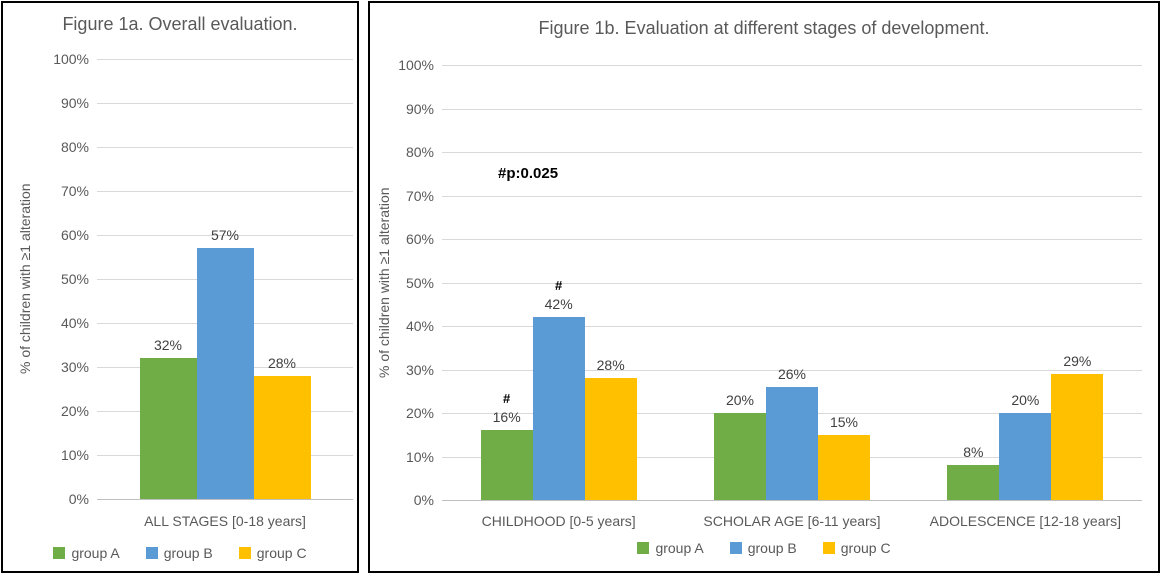 The image size is (1161, 580). I want to click on category-label: SCHOLAR AGE [6-11 years], so click(792, 521).